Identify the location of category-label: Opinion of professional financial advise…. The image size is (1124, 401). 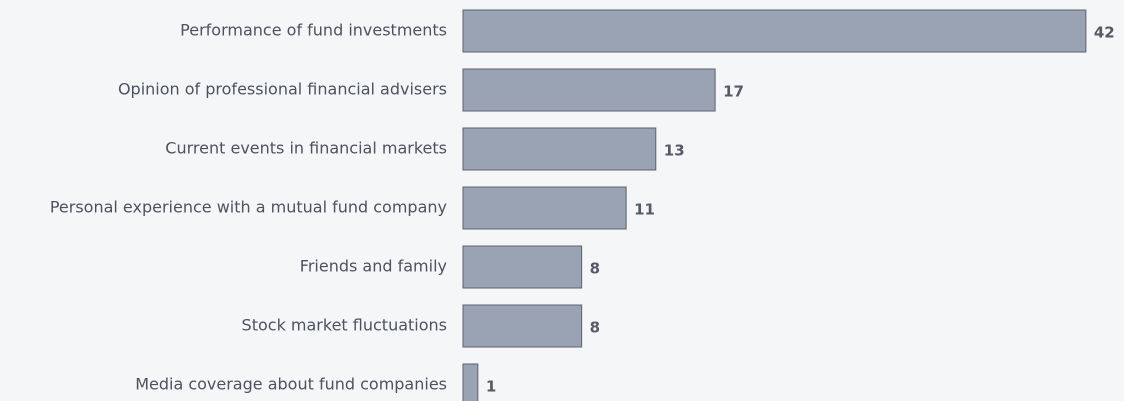
(282, 89).